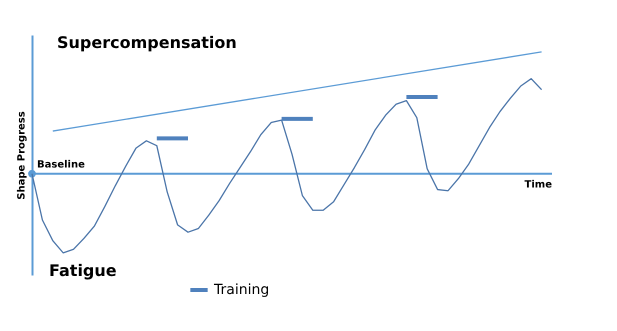 The width and height of the screenshot is (617, 331). I want to click on annotation: Baseline, so click(61, 165).